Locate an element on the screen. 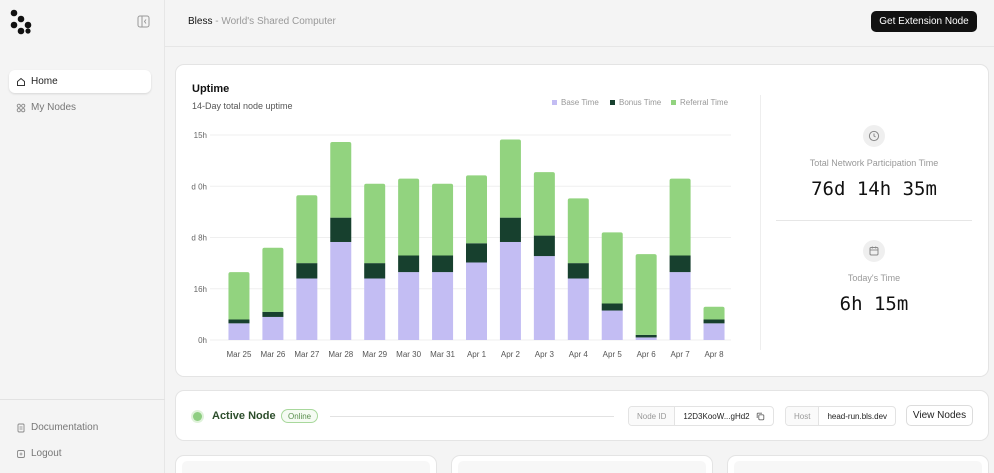 The width and height of the screenshot is (994, 473). calendar-icon is located at coordinates (874, 251).